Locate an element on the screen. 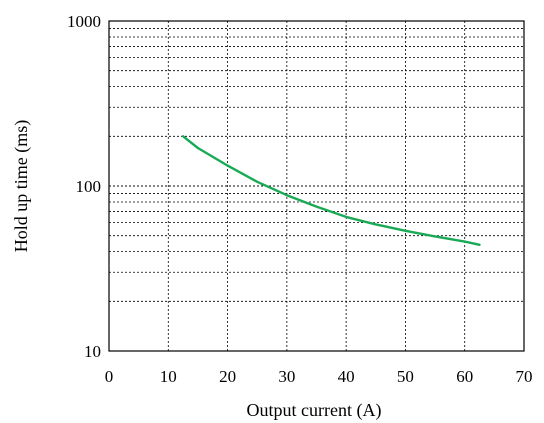 This screenshot has height=423, width=544. y-axis-label: Hold up time (ms) is located at coordinates (21, 186).